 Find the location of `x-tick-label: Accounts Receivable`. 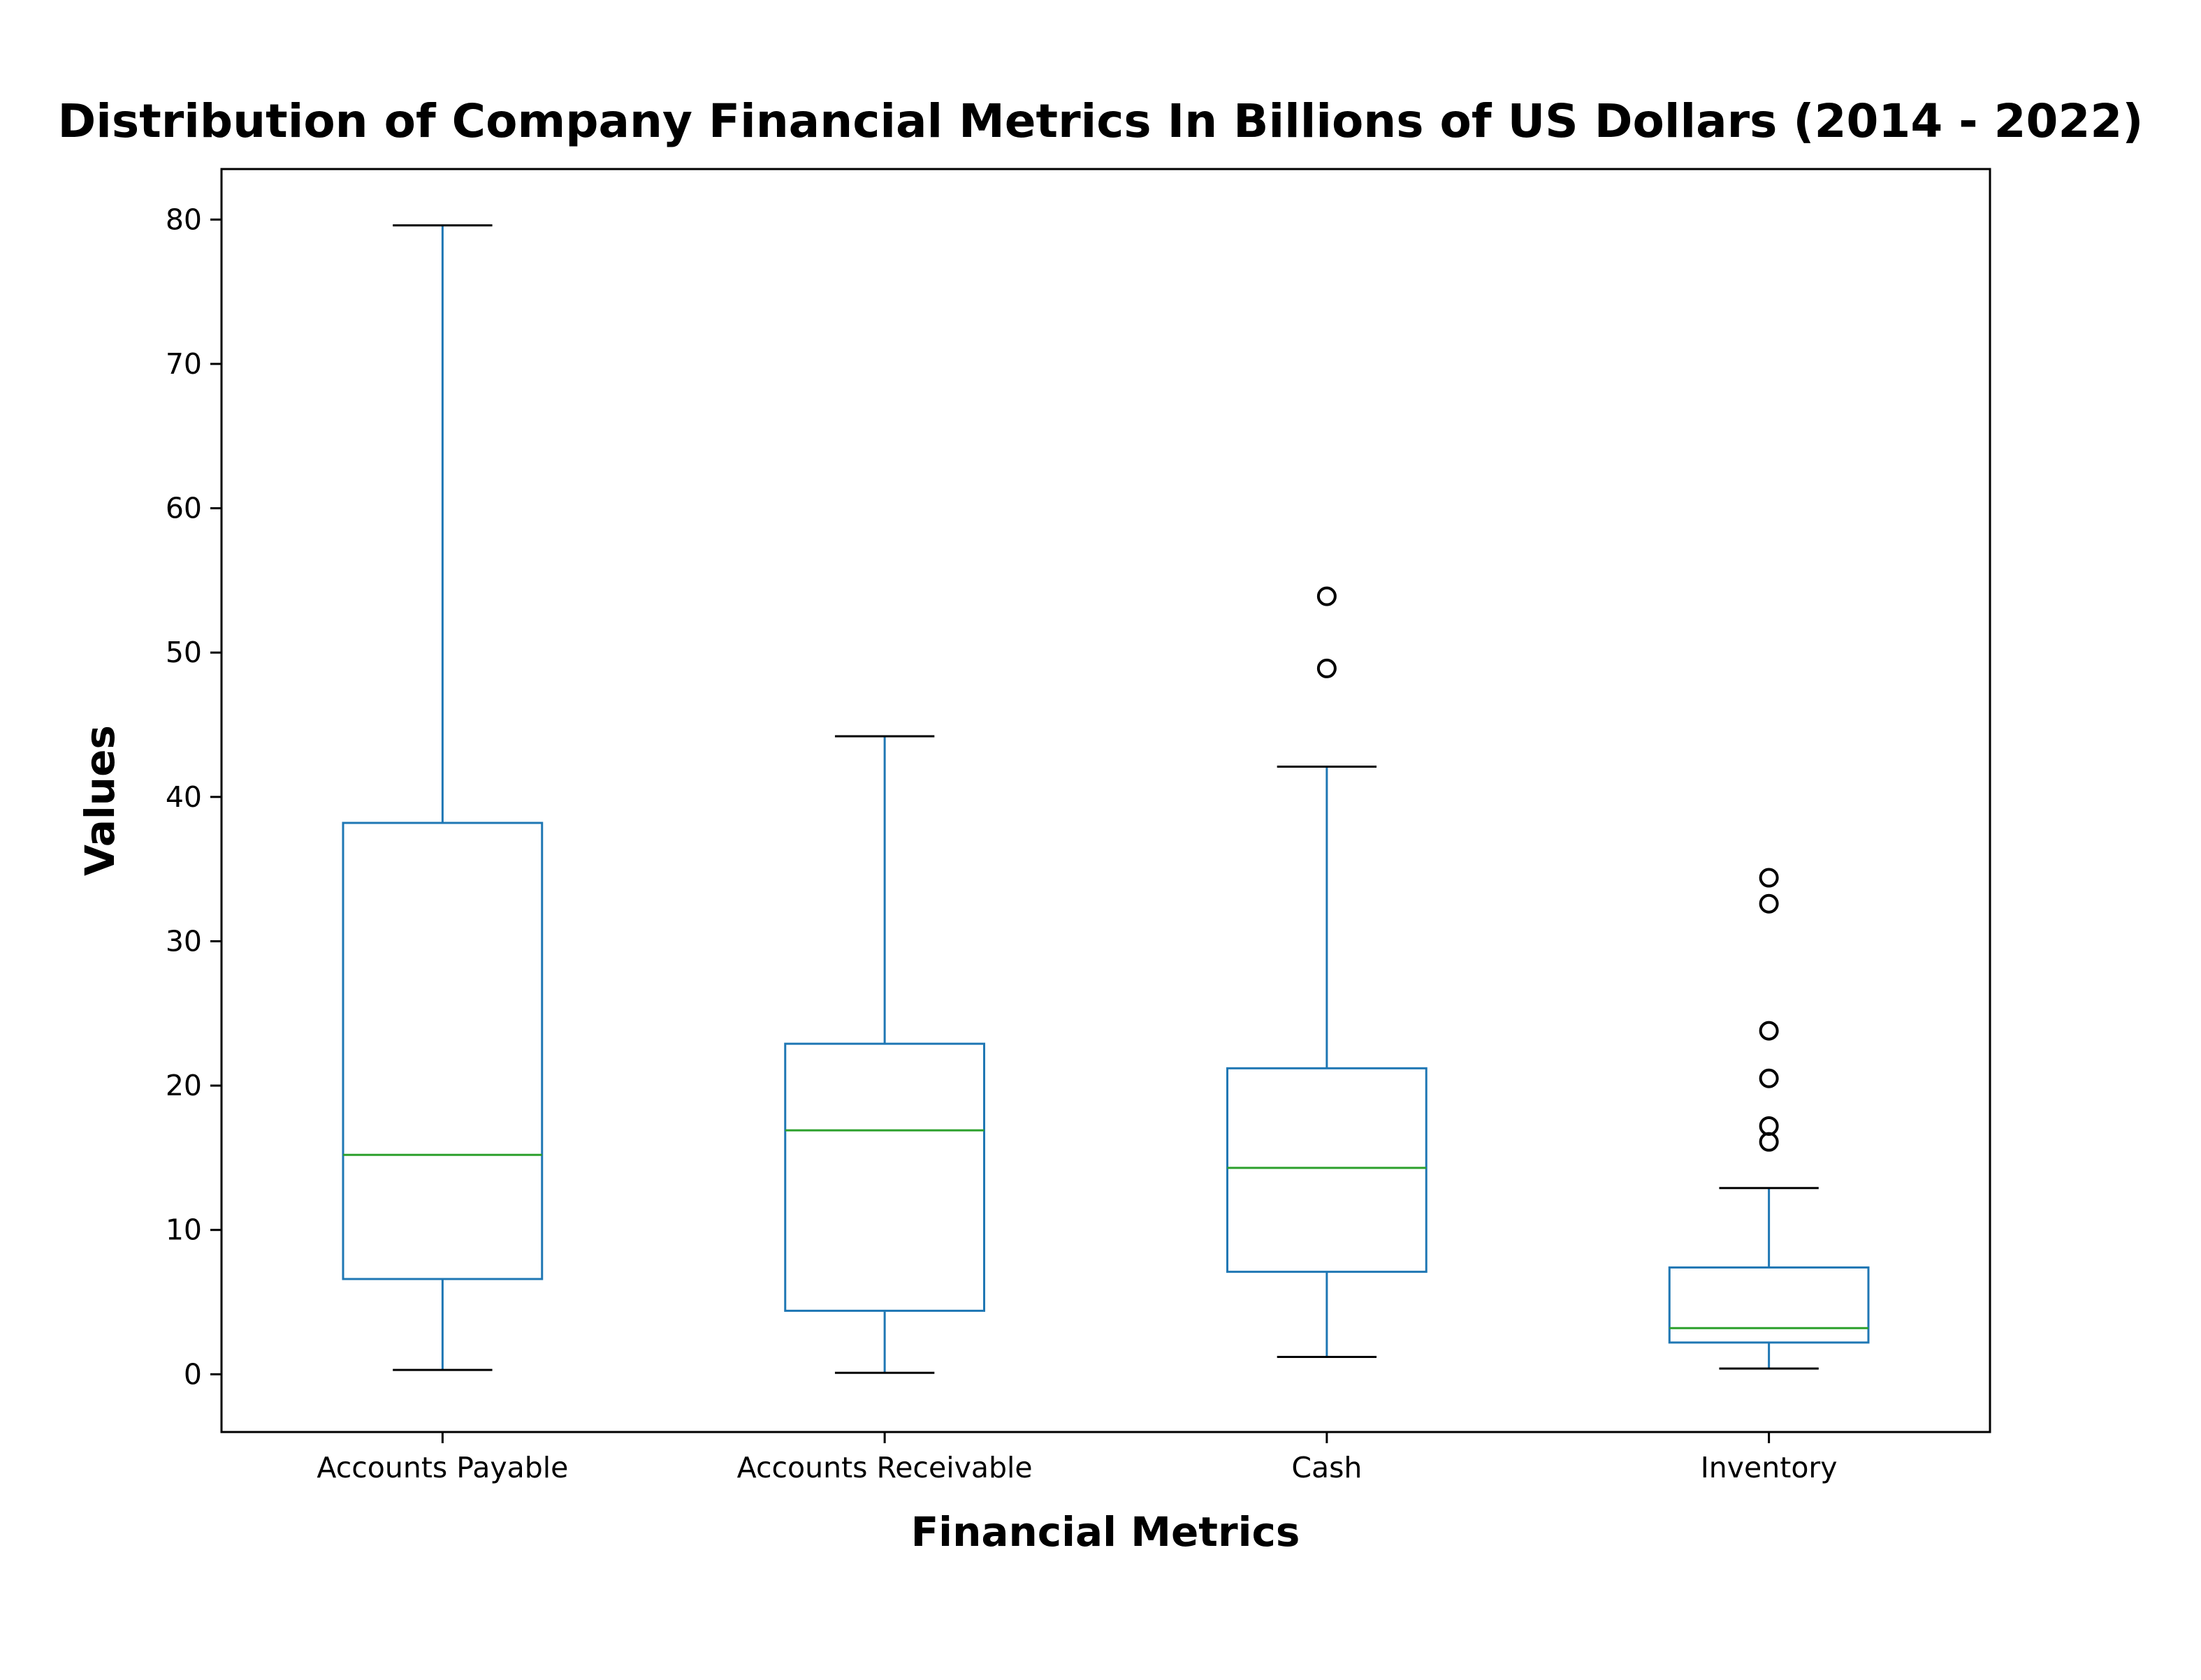

x-tick-label: Accounts Receivable is located at coordinates (885, 1468).